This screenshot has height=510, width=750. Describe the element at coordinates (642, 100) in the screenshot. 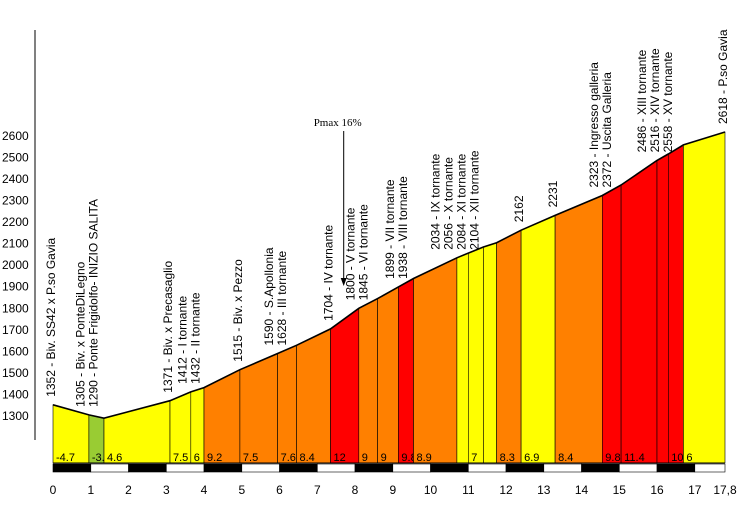

I see `point-label: 2486 - XIII tornante` at that location.